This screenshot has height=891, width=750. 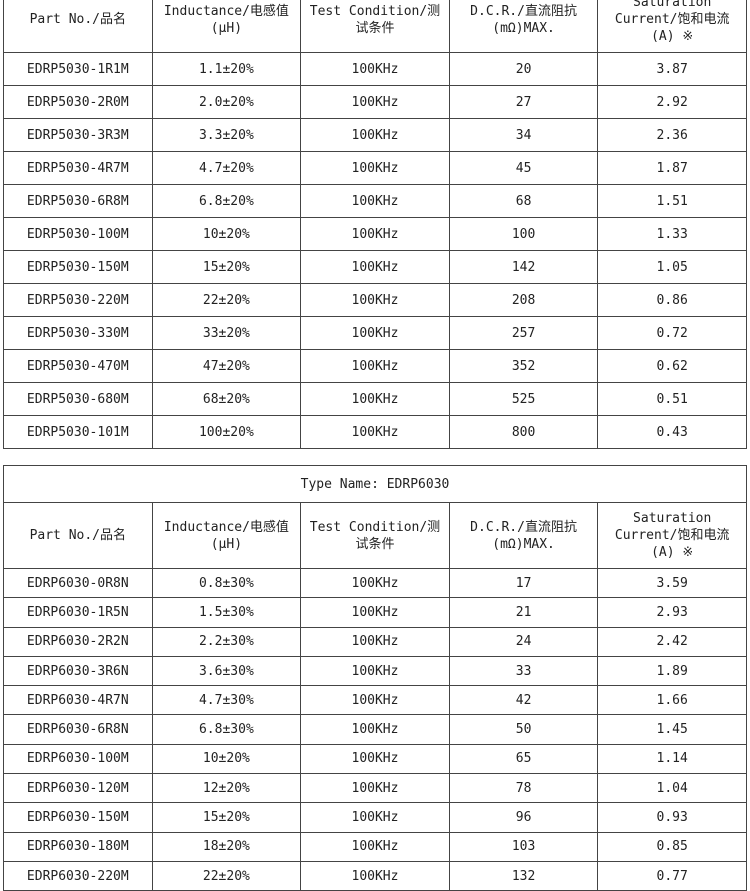 I want to click on cell-inductance: 100±20%, so click(x=226, y=432).